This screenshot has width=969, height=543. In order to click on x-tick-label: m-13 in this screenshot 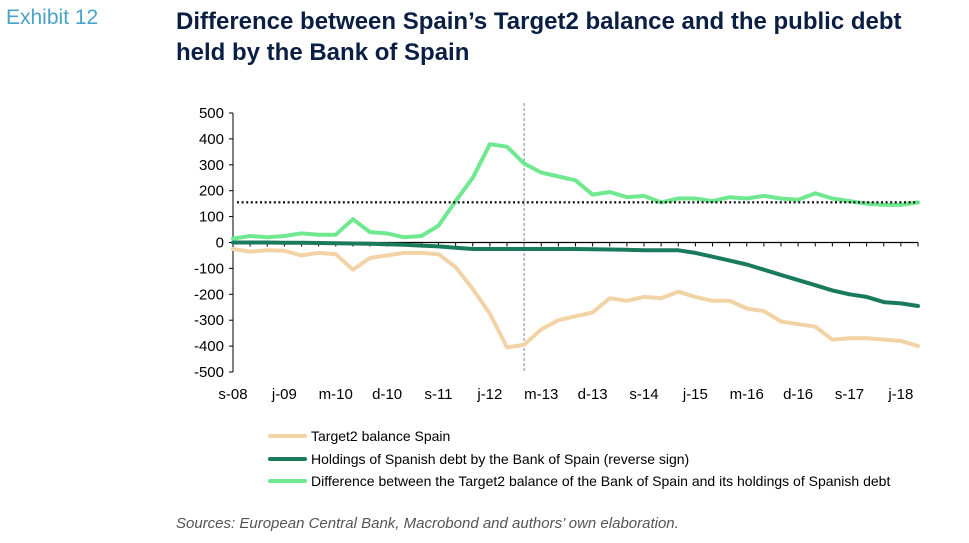, I will do `click(541, 394)`.